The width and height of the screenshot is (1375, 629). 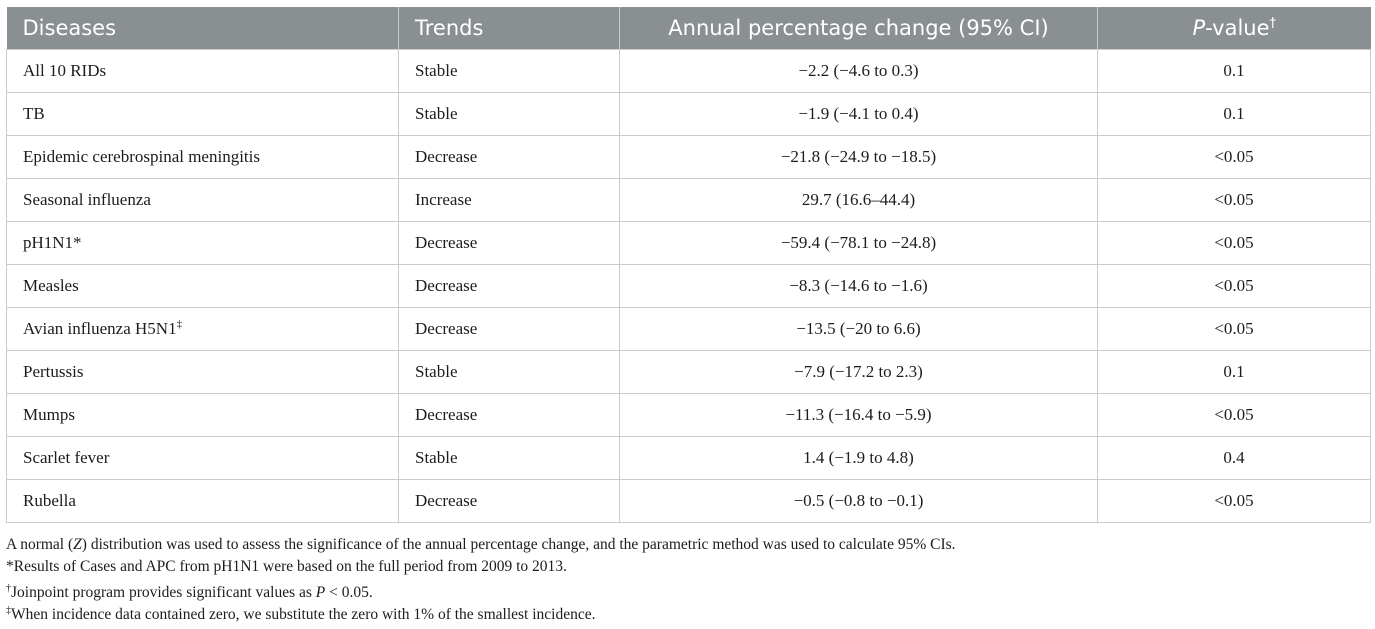 What do you see at coordinates (202, 285) in the screenshot?
I see `disease-cell: Measles` at bounding box center [202, 285].